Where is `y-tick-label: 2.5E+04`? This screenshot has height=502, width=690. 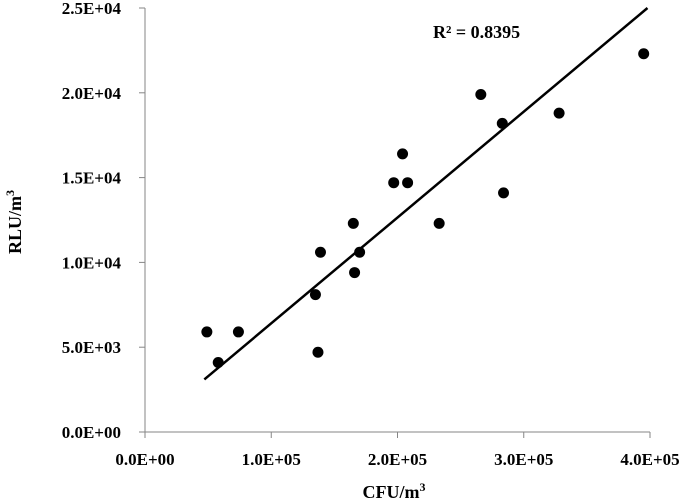 y-tick-label: 2.5E+04 is located at coordinates (92, 9).